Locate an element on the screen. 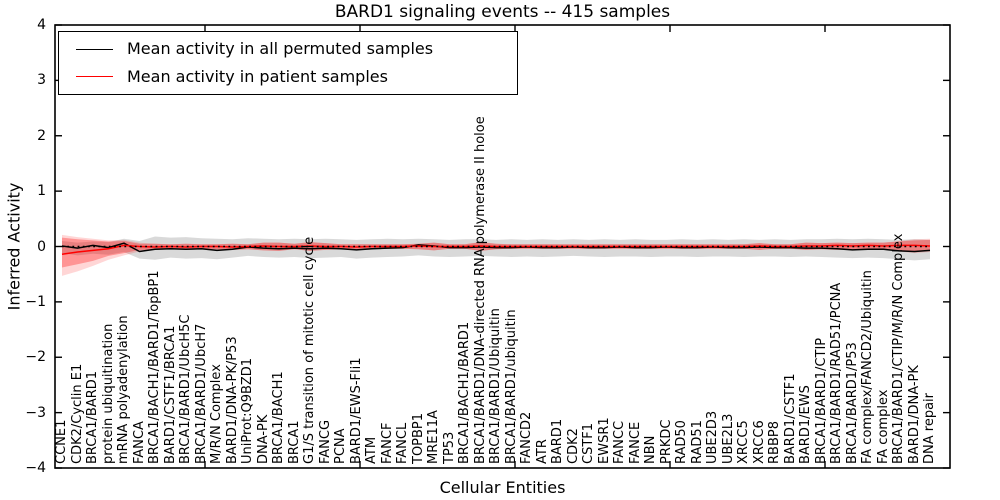 The width and height of the screenshot is (1000, 500). legend-item-permuted: Mean activity in all permuted samples is located at coordinates (288, 49).